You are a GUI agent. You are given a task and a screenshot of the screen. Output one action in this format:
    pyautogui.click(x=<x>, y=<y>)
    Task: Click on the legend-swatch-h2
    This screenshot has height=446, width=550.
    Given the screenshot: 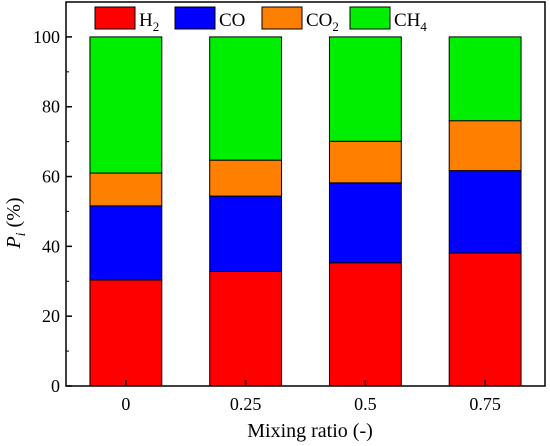 What is the action you would take?
    pyautogui.click(x=115, y=18)
    